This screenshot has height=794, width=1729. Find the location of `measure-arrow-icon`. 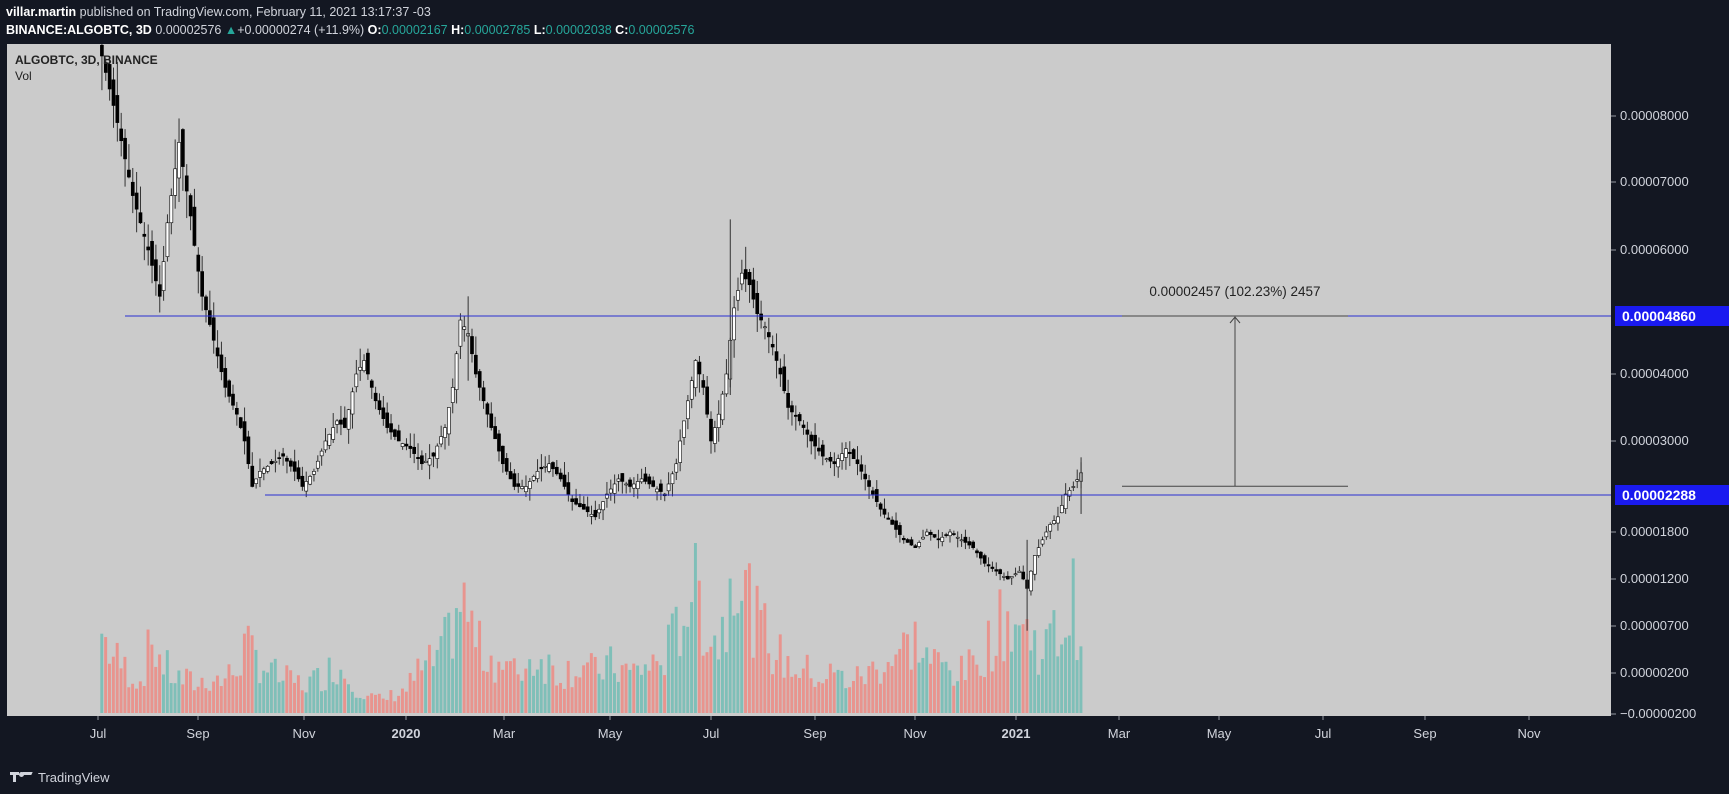

measure-arrow-icon is located at coordinates (1235, 320).